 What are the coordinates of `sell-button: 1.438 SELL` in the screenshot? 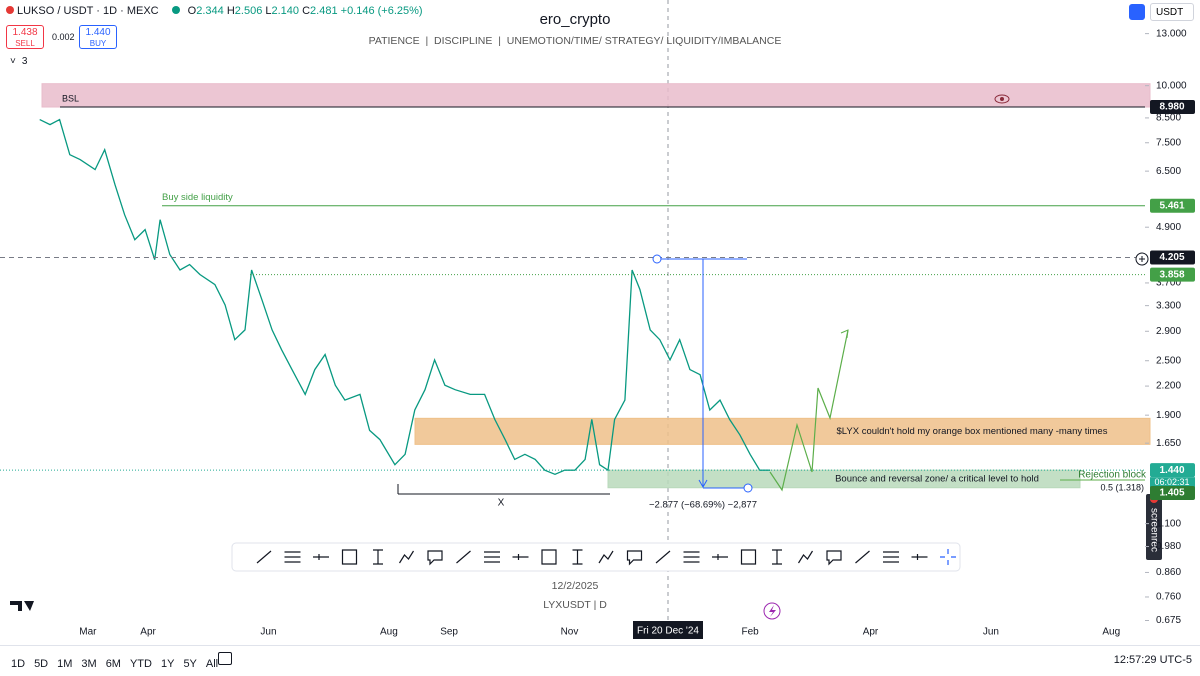 It's located at (25, 37).